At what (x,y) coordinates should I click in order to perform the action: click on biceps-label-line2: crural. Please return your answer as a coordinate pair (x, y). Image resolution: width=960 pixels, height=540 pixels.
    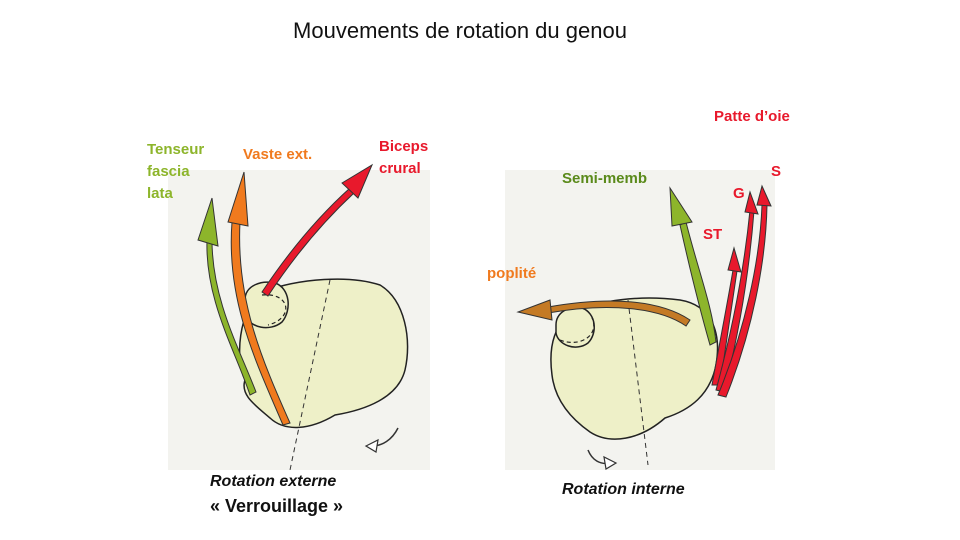
    Looking at the image, I should click on (400, 168).